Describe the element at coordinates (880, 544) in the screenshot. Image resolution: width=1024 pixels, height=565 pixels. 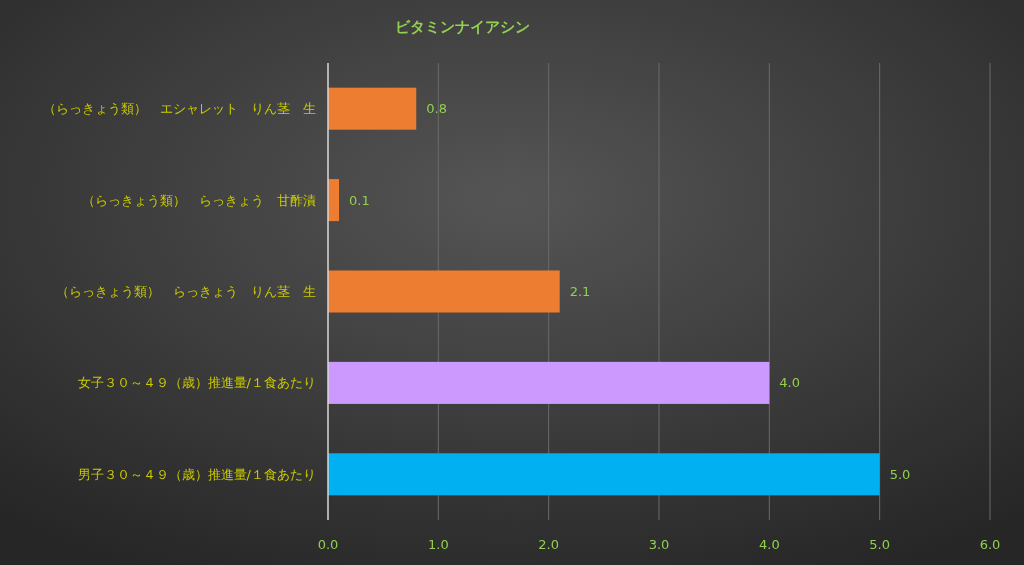
I see `x-tick-label: 5.0` at that location.